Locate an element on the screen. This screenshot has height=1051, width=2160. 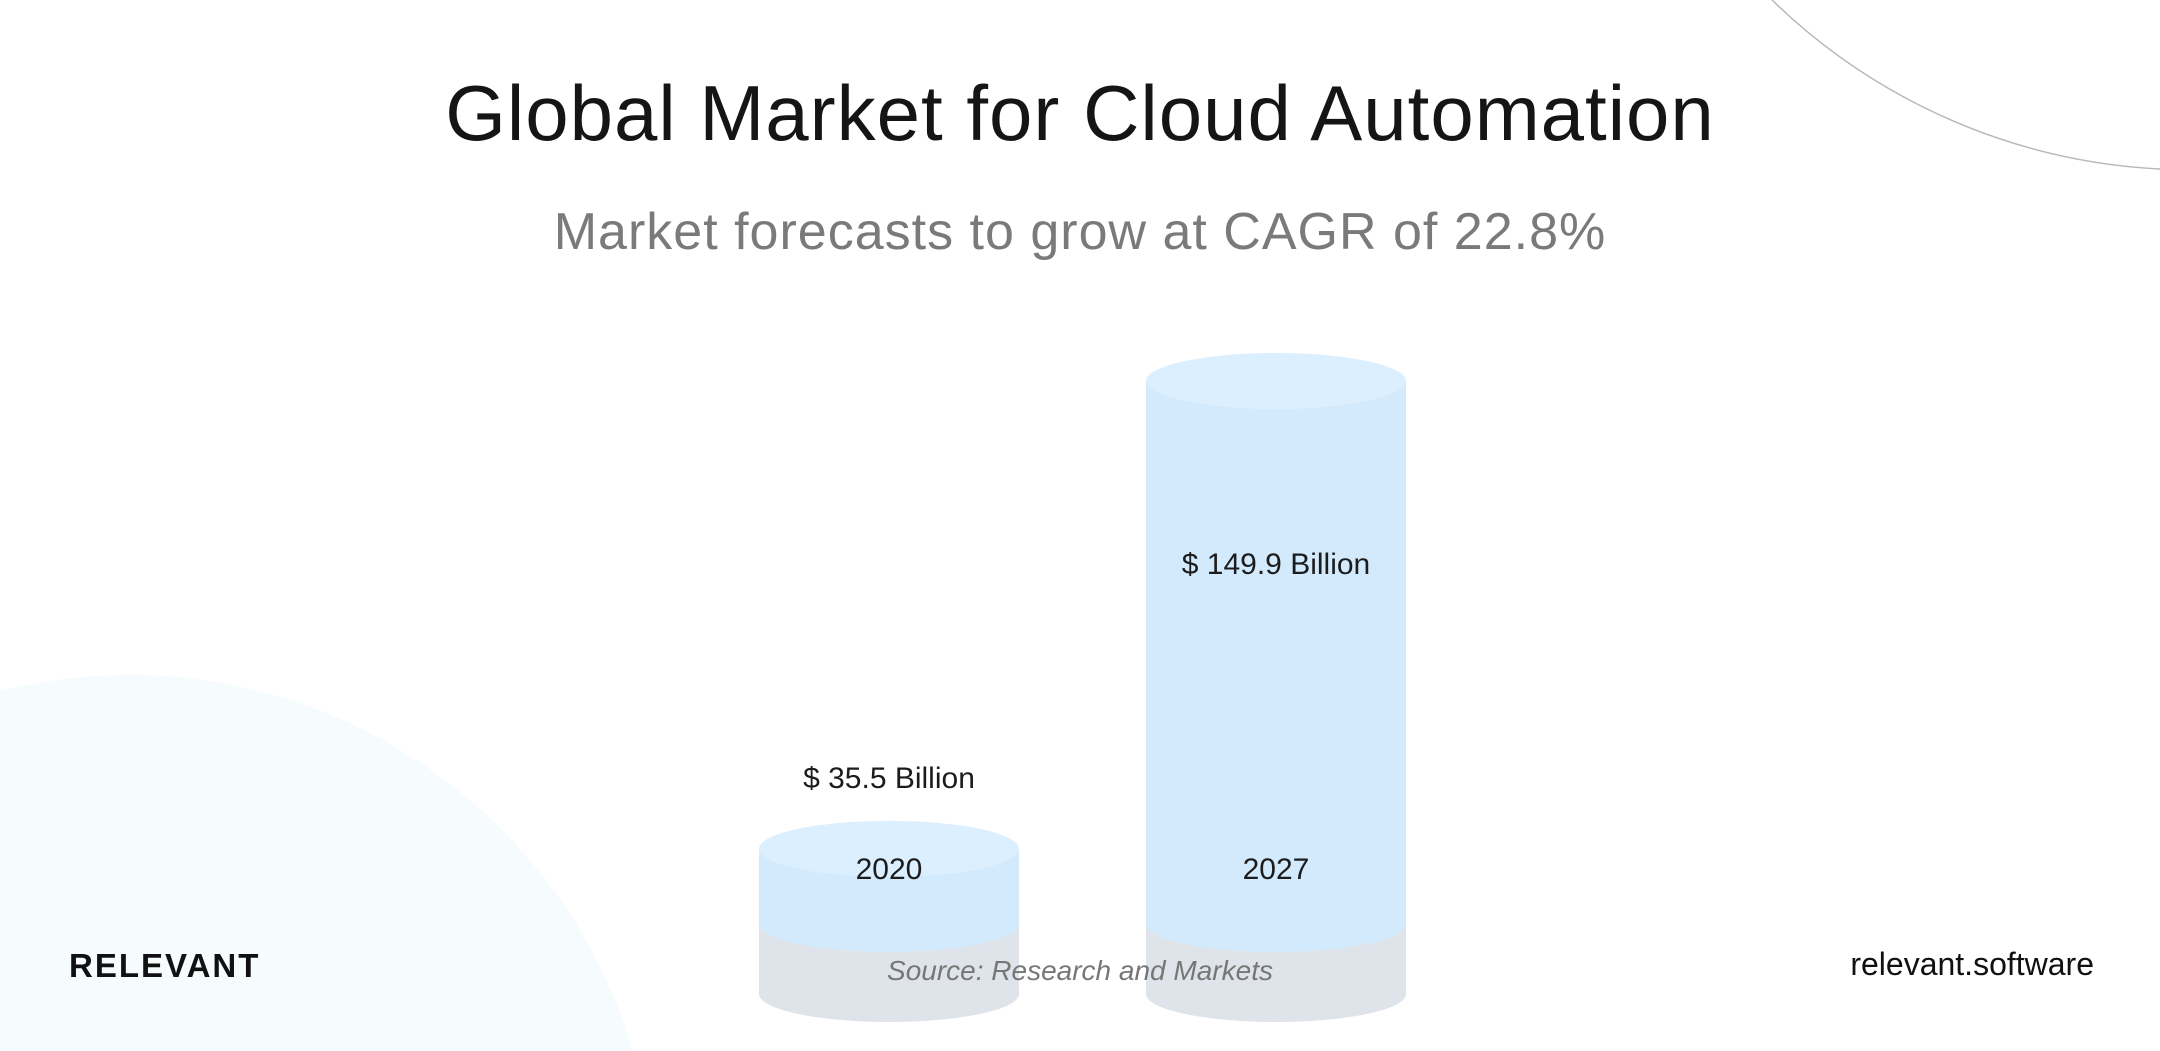
cylinder-base-2020 is located at coordinates (889, 973).